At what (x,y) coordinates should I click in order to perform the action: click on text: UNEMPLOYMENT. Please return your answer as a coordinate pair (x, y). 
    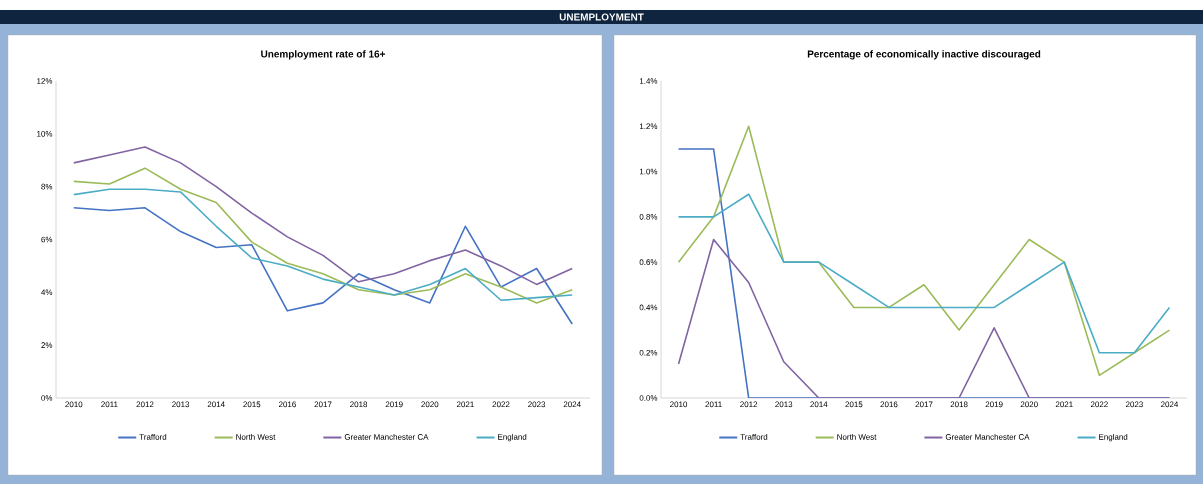
    Looking at the image, I should click on (601, 17).